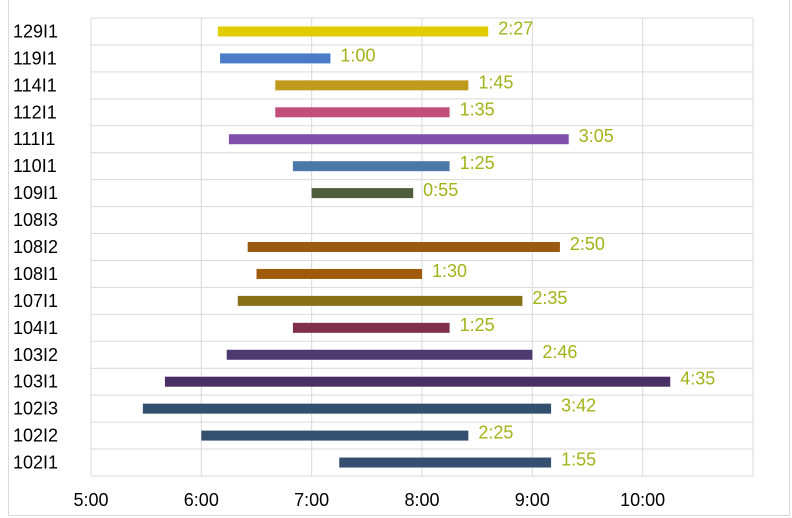 The width and height of the screenshot is (792, 518). Describe the element at coordinates (35, 274) in the screenshot. I see `category-label: 108I1` at that location.